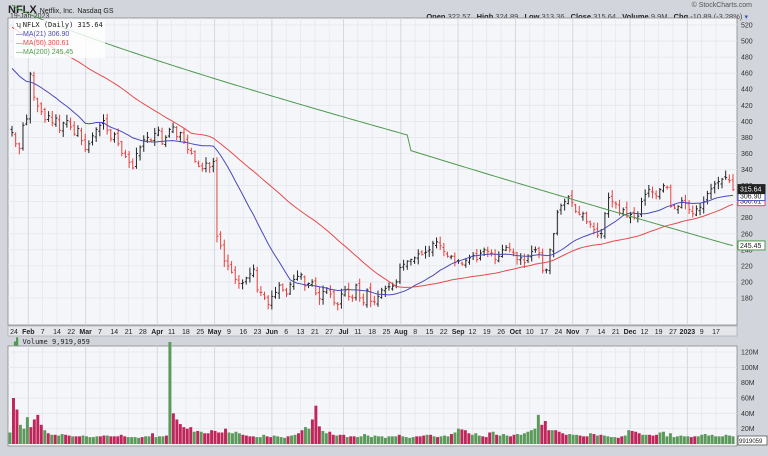  I want to click on close-value: 315.64, so click(605, 16).